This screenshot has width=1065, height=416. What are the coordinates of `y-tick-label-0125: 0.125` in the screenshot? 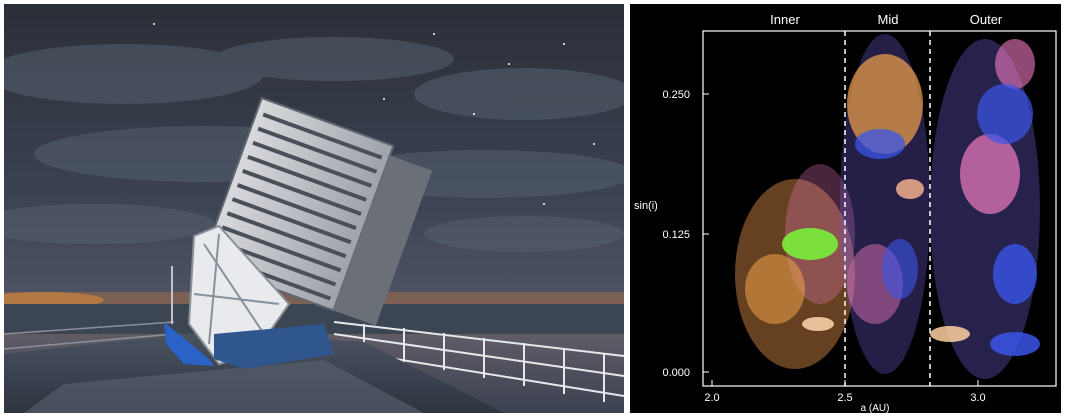 It's located at (676, 235).